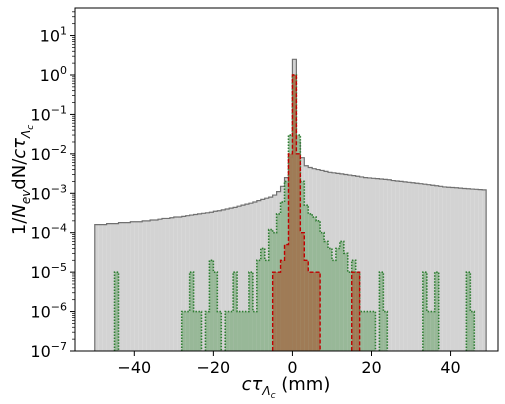 The width and height of the screenshot is (505, 404). I want to click on y-tick-label: 10⁻⁶, so click(48, 311).